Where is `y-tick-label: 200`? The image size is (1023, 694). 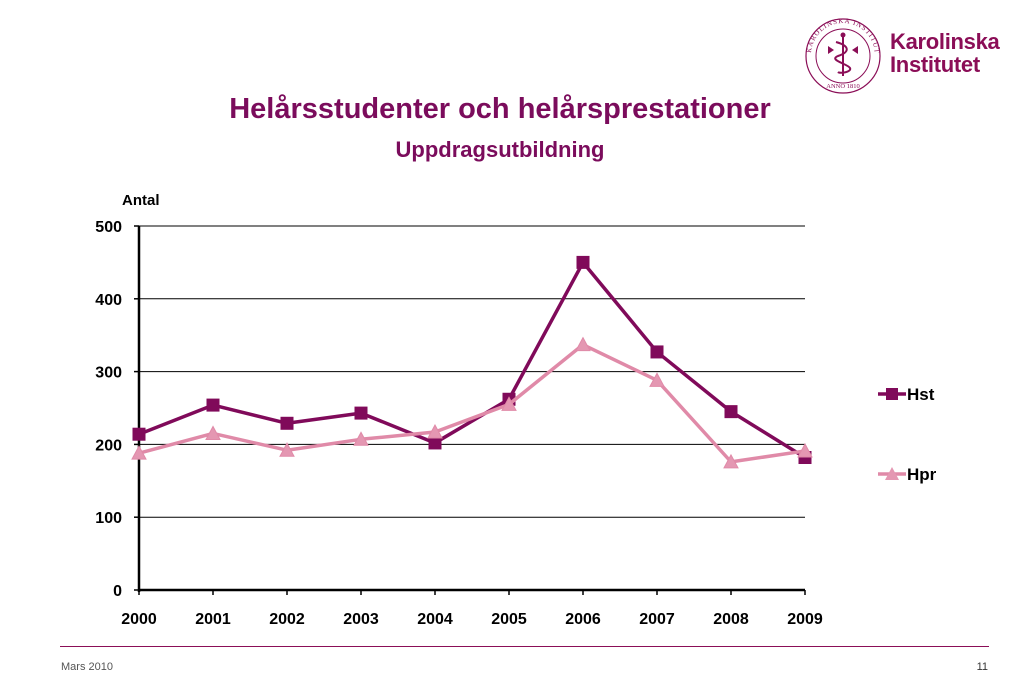
y-tick-label: 200 is located at coordinates (108, 445).